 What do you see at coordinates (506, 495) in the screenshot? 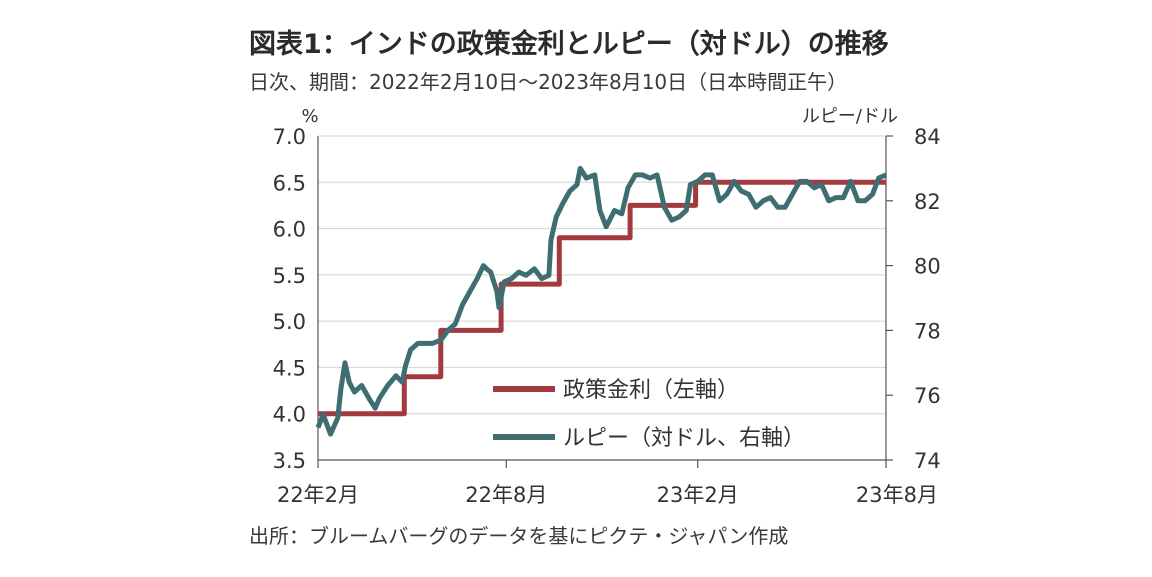
I see `x-tick-label: 22年8月` at bounding box center [506, 495].